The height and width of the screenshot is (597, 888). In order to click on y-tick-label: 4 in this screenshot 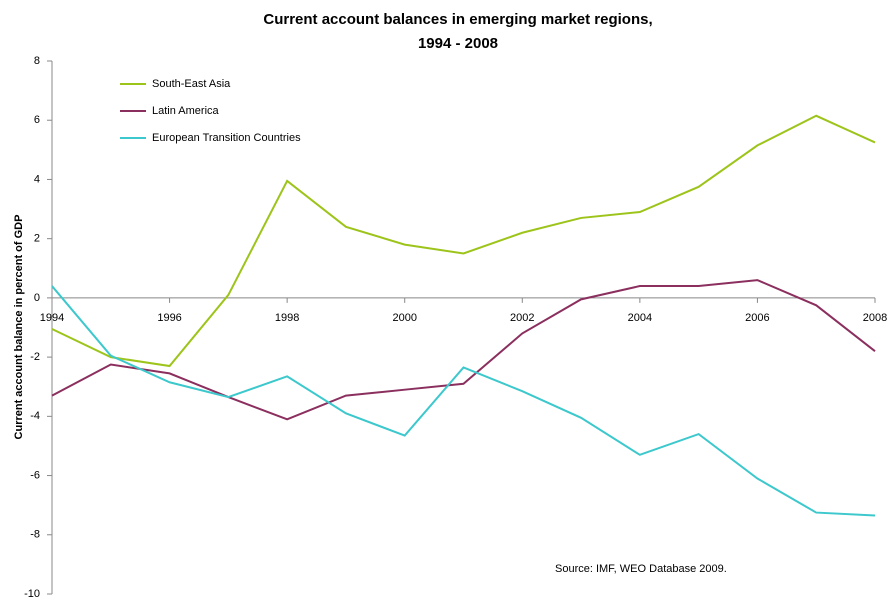, I will do `click(37, 179)`.